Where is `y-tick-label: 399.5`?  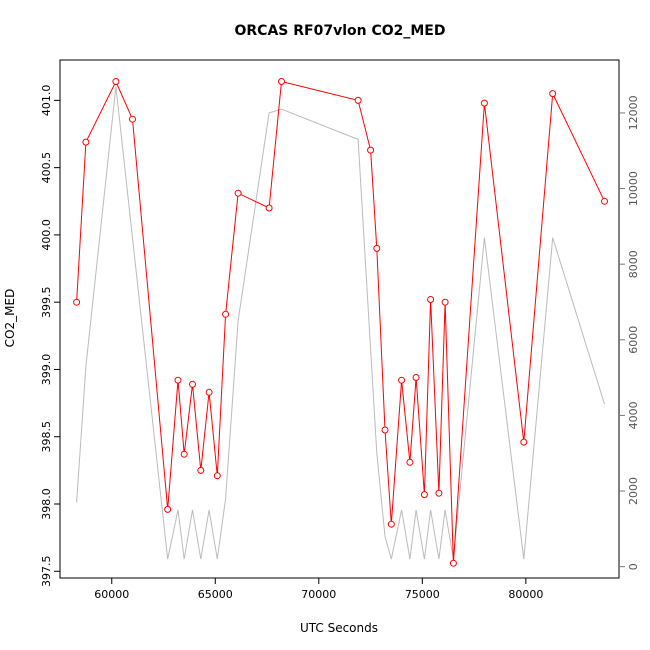 y-tick-label: 399.5 is located at coordinates (46, 302).